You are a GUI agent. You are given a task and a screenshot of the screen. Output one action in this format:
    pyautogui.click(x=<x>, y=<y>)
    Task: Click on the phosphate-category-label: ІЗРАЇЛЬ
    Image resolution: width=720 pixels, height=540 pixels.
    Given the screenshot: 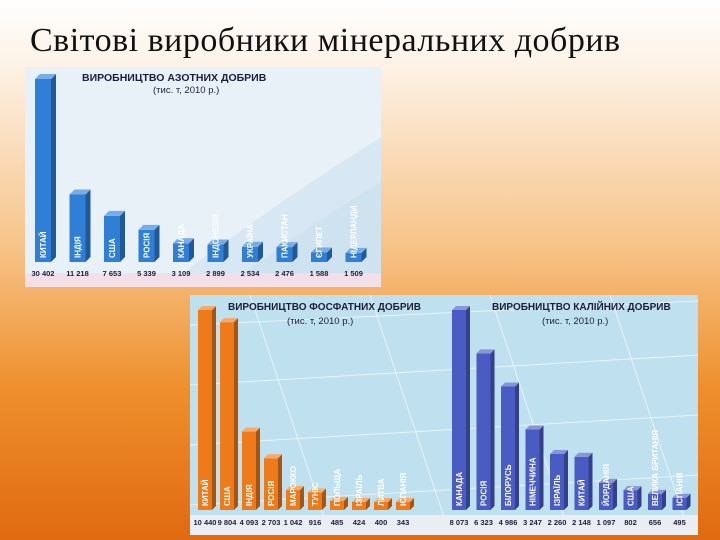 What is the action you would take?
    pyautogui.click(x=359, y=490)
    